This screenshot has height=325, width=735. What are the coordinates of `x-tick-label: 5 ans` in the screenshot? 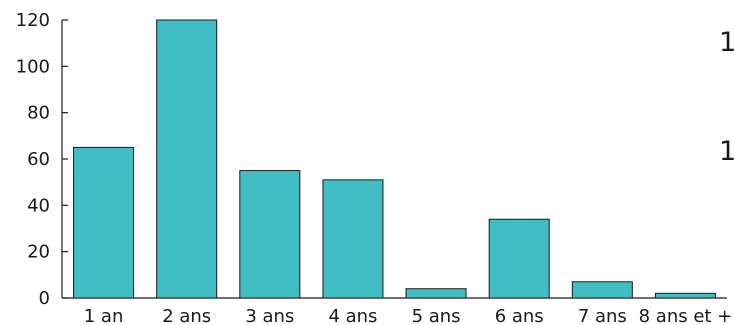 It's located at (436, 315).